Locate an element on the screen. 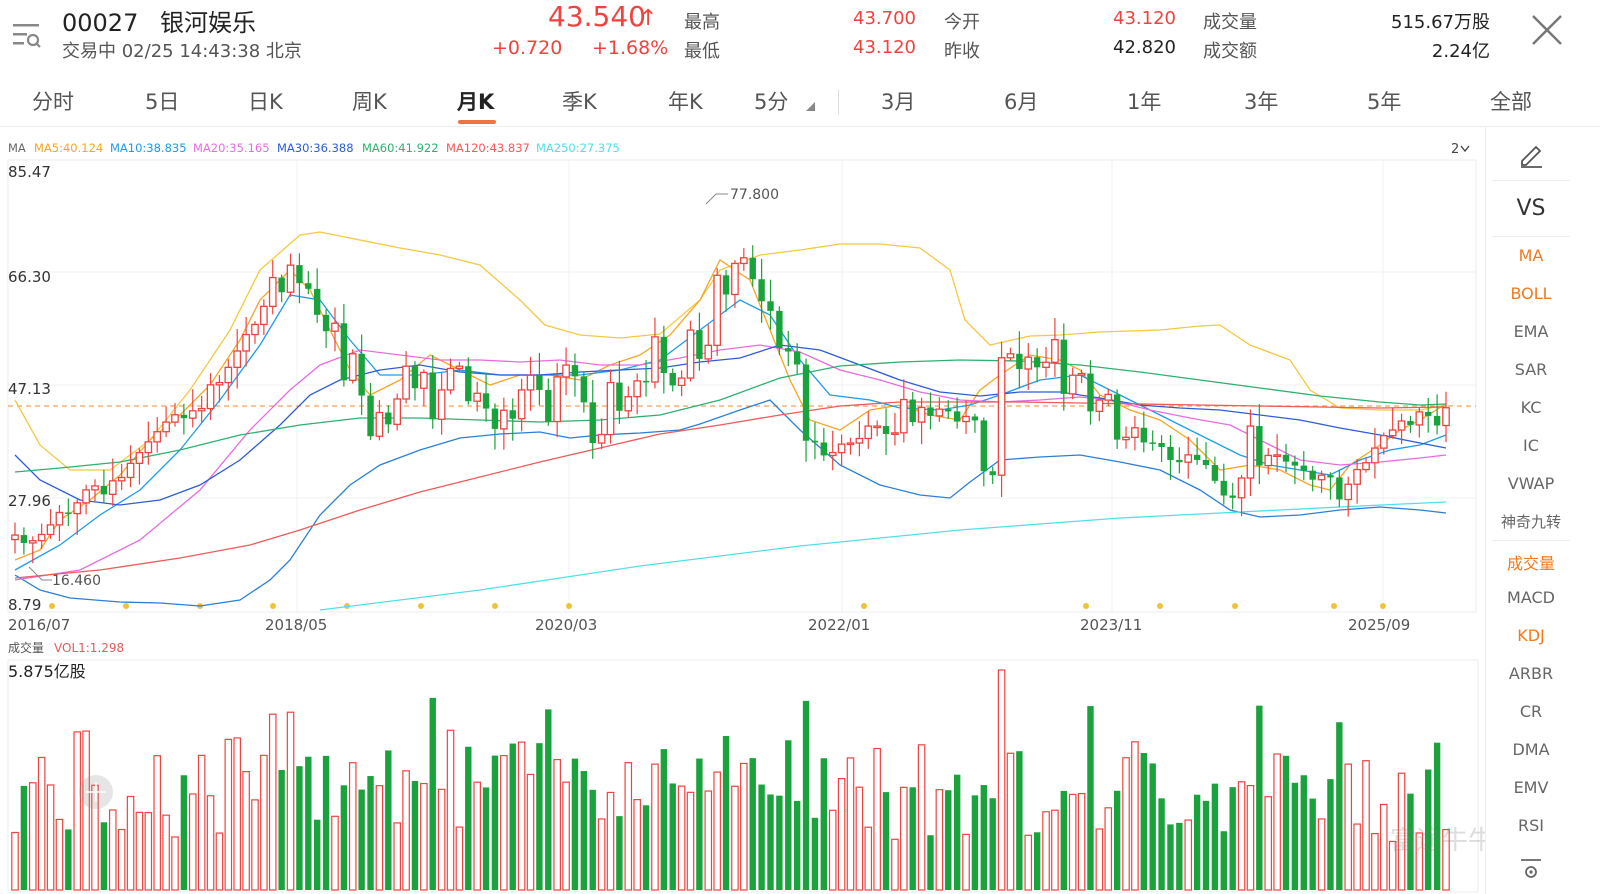 The width and height of the screenshot is (1600, 894). indicator-dma: DMA is located at coordinates (1531, 749).